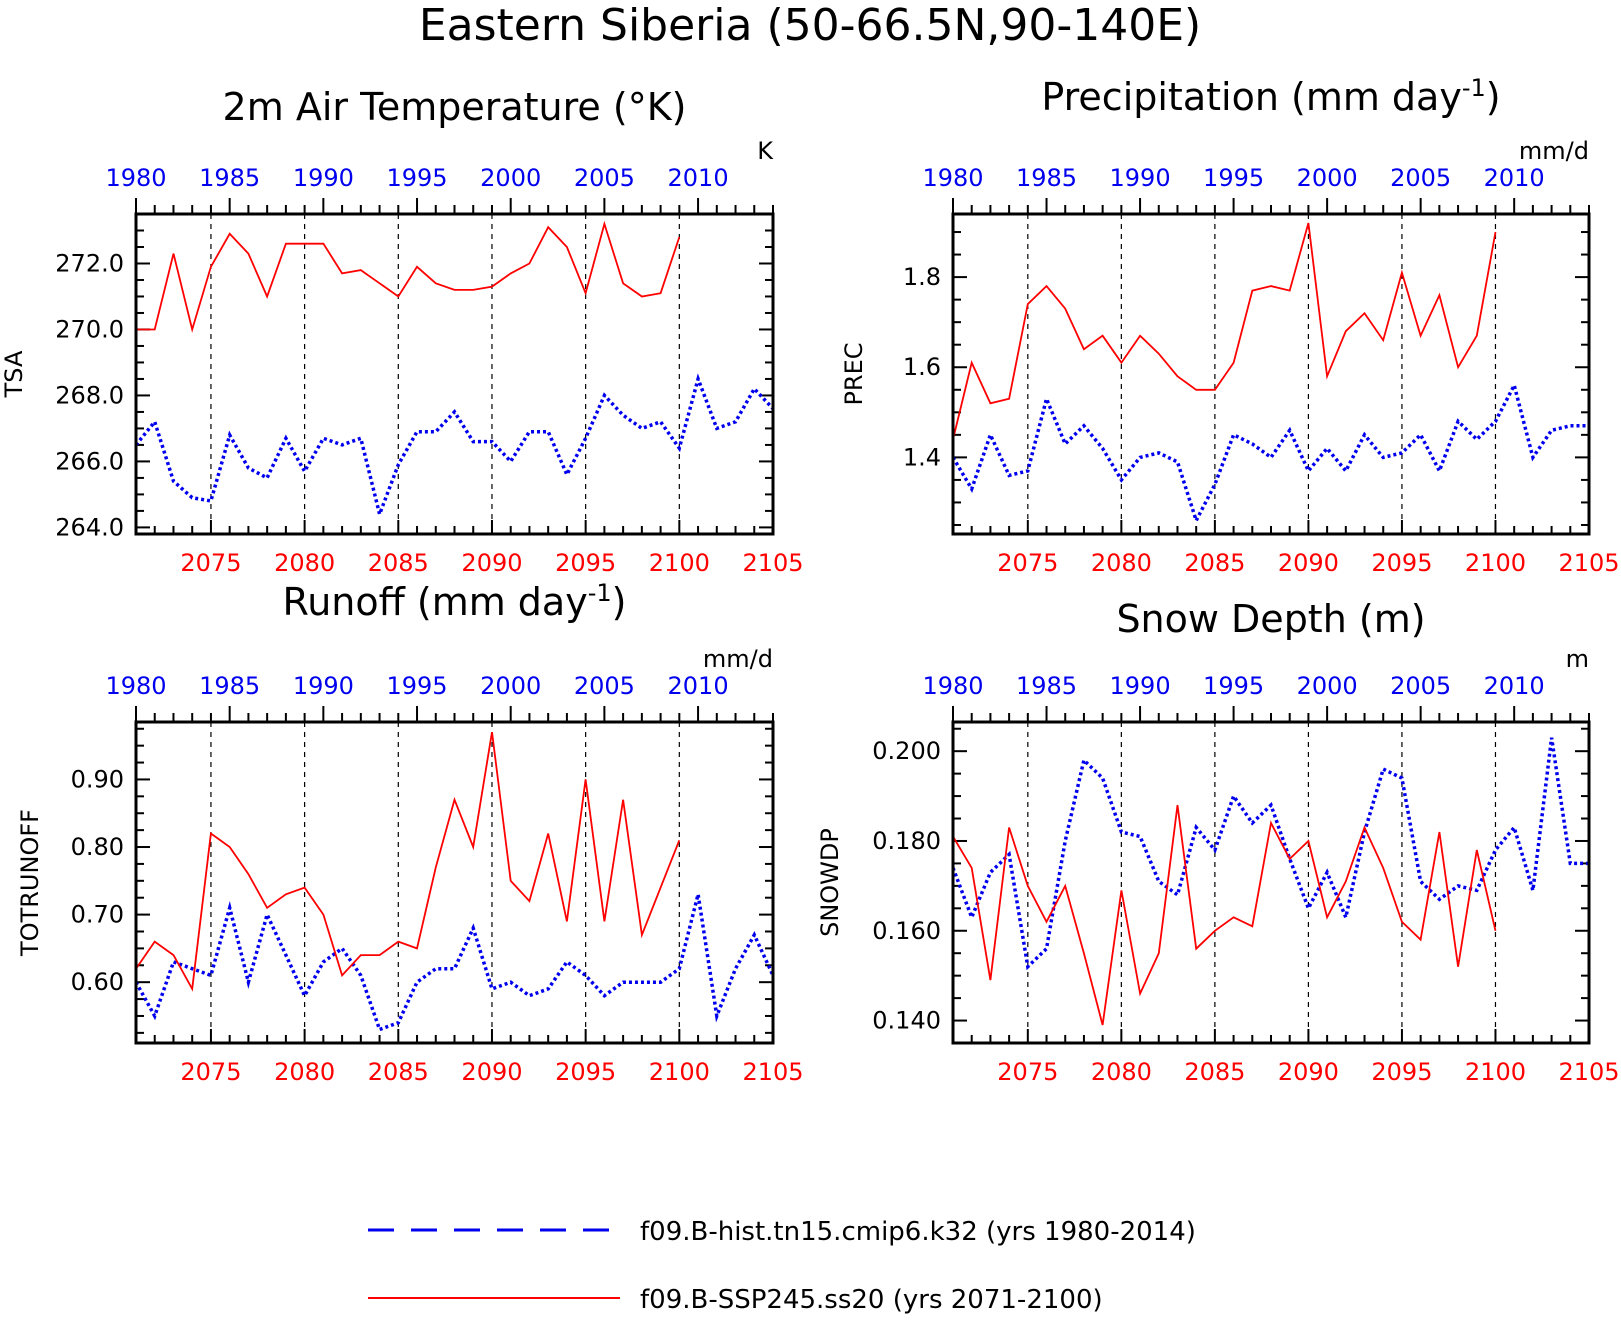 This screenshot has height=1320, width=1621. Describe the element at coordinates (455, 601) in the screenshot. I see `panel-title: Runoff (mm day-1)` at that location.